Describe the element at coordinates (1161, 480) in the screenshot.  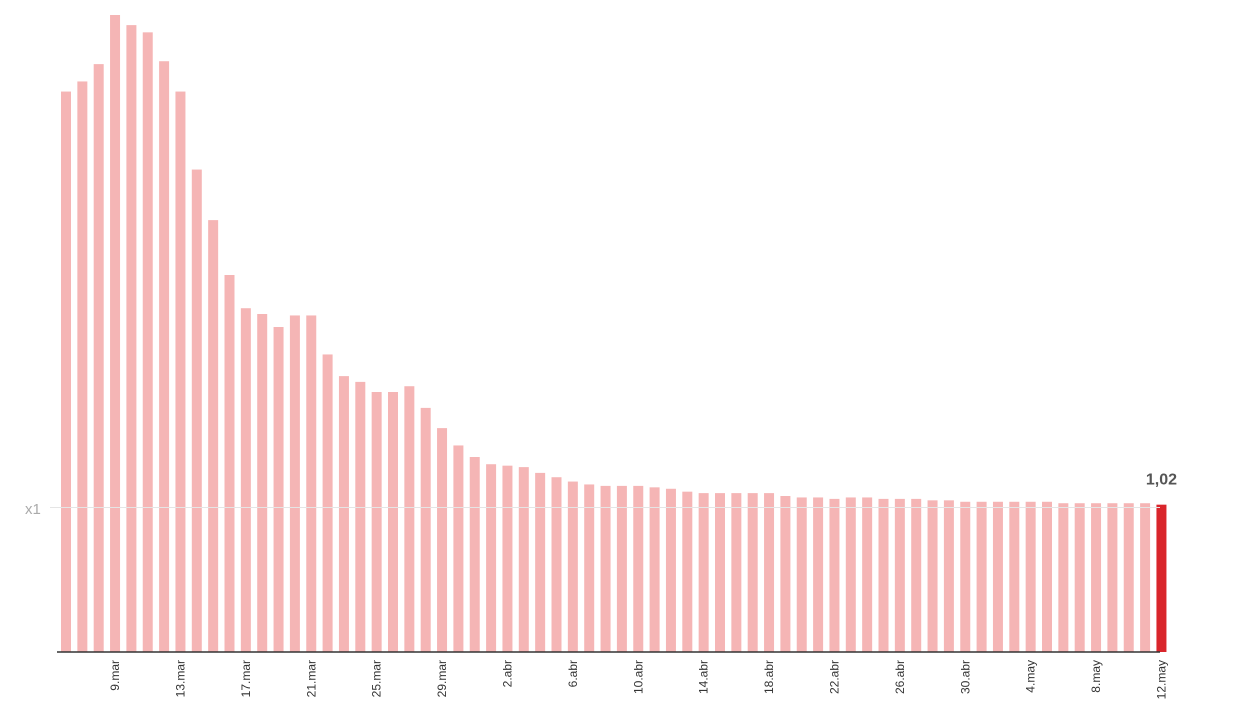
I see `last-value-label: 1,02` at that location.